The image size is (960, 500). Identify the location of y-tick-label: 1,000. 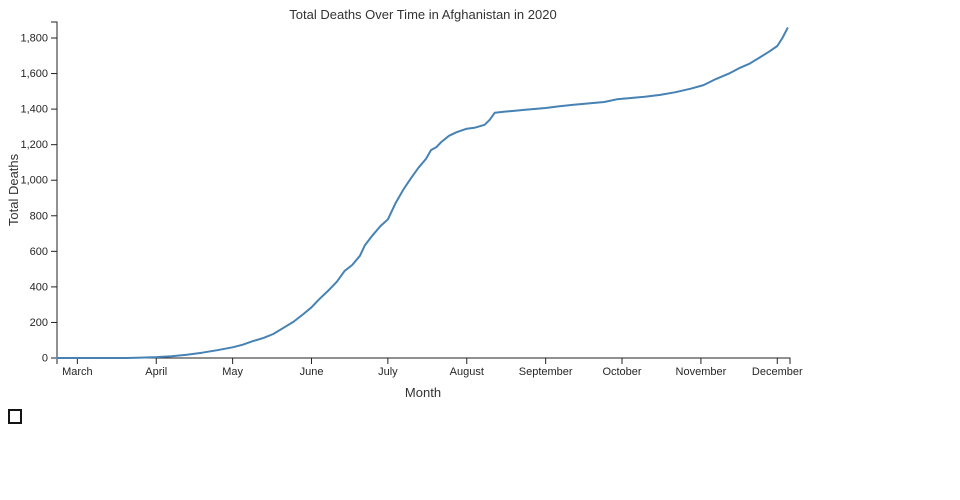
(34, 181).